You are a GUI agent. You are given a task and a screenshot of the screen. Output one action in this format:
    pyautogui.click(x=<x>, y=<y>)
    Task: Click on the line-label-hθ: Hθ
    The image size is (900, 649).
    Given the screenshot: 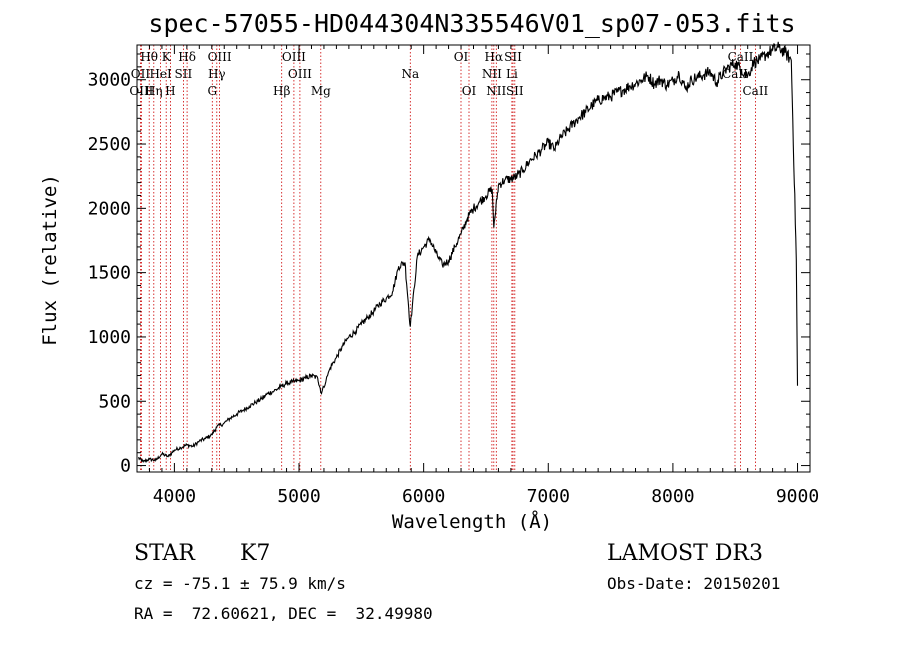 What is the action you would take?
    pyautogui.click(x=149, y=57)
    